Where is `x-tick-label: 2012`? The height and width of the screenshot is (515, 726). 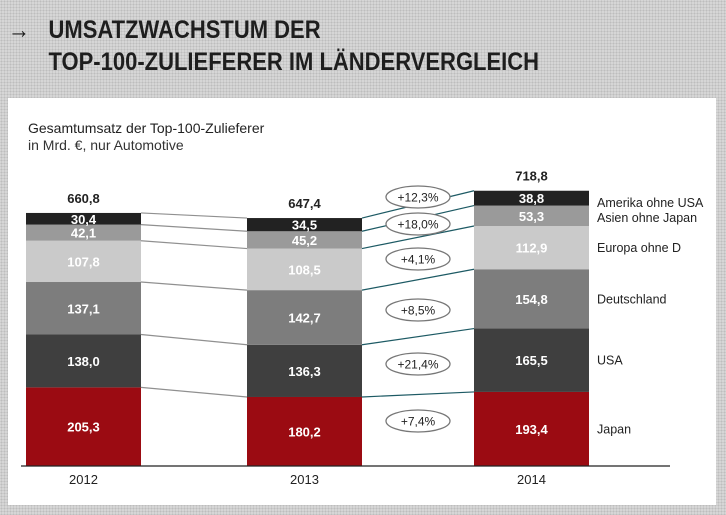
x-tick-label: 2012 is located at coordinates (83, 479).